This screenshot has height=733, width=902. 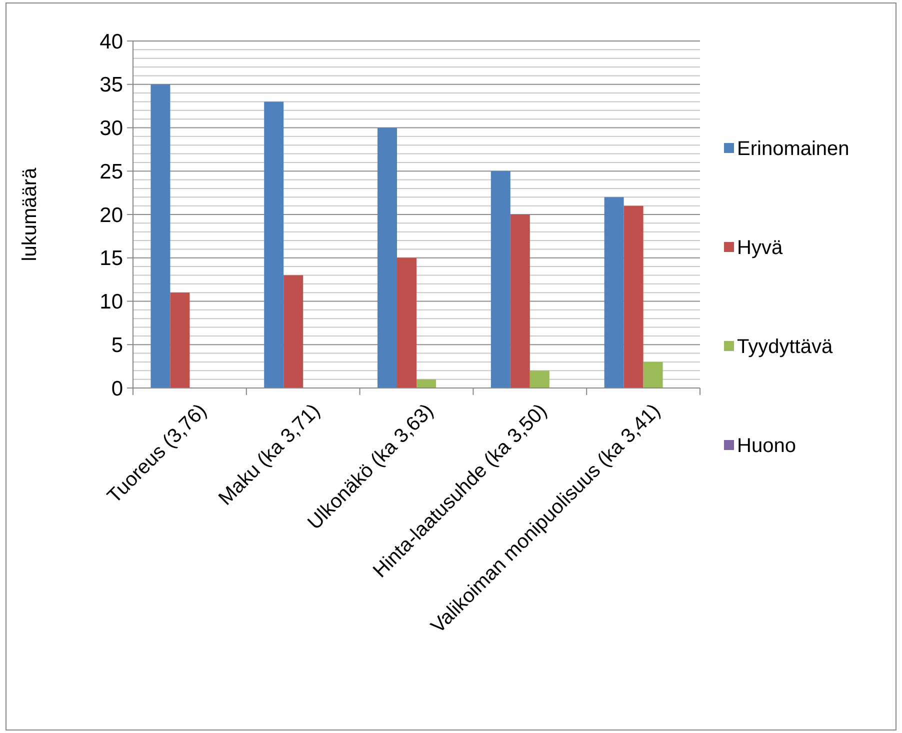 I want to click on legend-label: Huono, so click(x=766, y=446).